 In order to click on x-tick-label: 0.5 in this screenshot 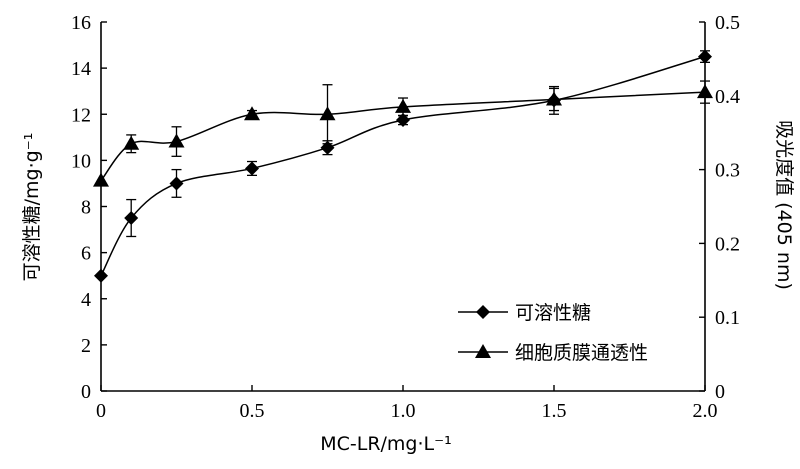, I will do `click(252, 411)`.